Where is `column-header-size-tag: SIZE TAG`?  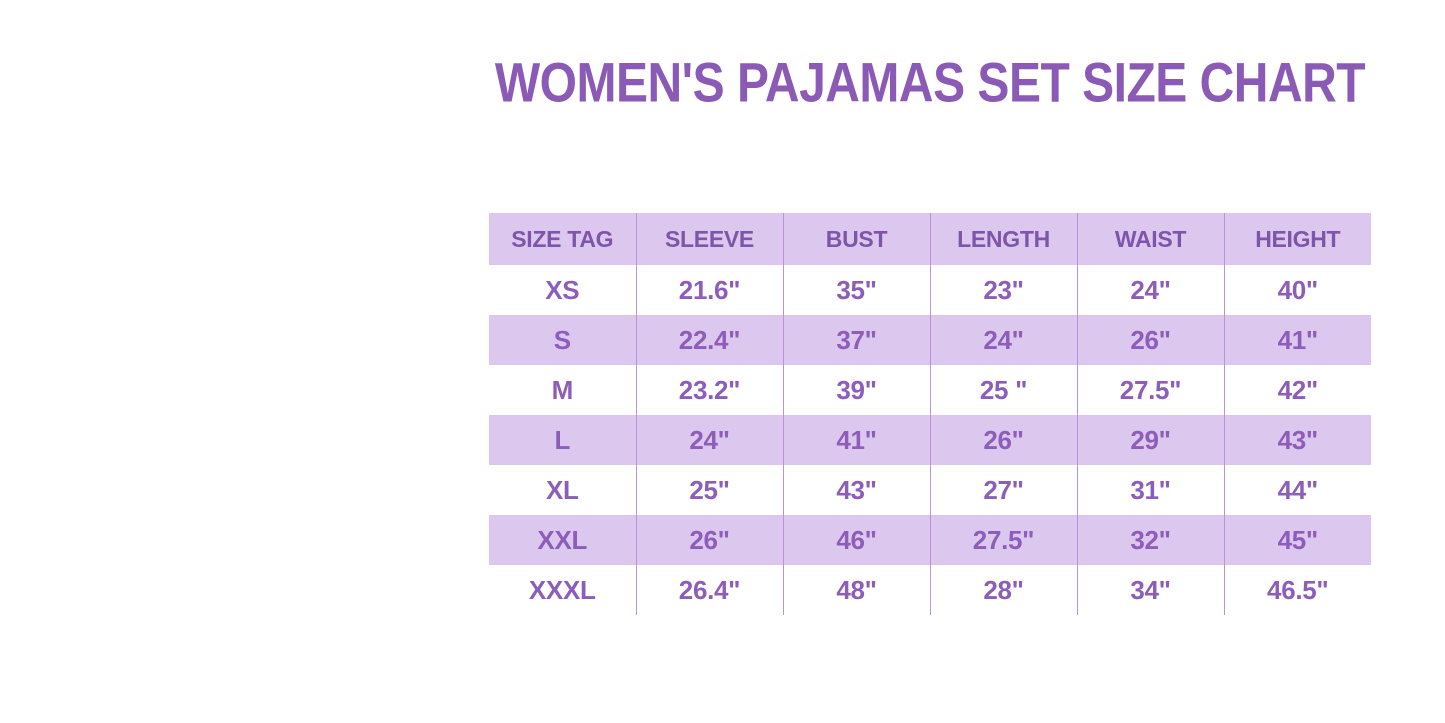 column-header-size-tag: SIZE TAG is located at coordinates (562, 239).